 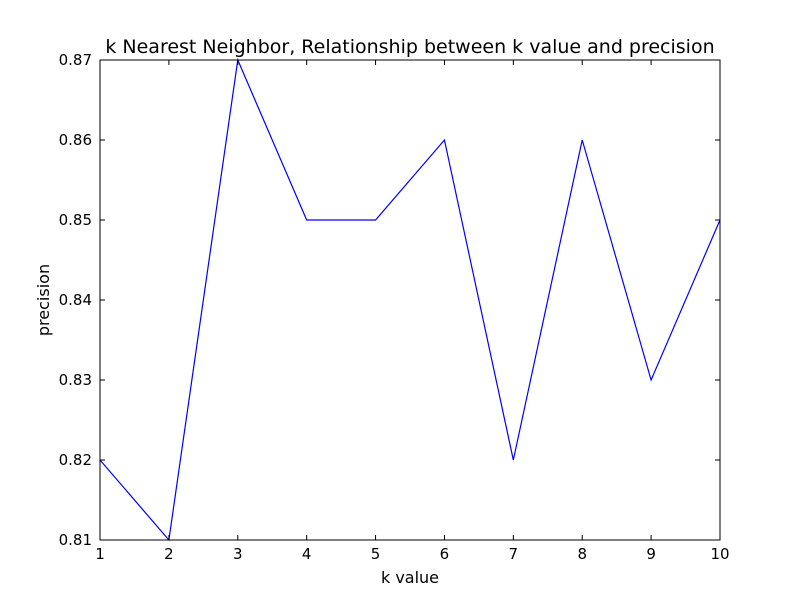 I want to click on y-tick-label: 0.82, so click(x=75, y=460).